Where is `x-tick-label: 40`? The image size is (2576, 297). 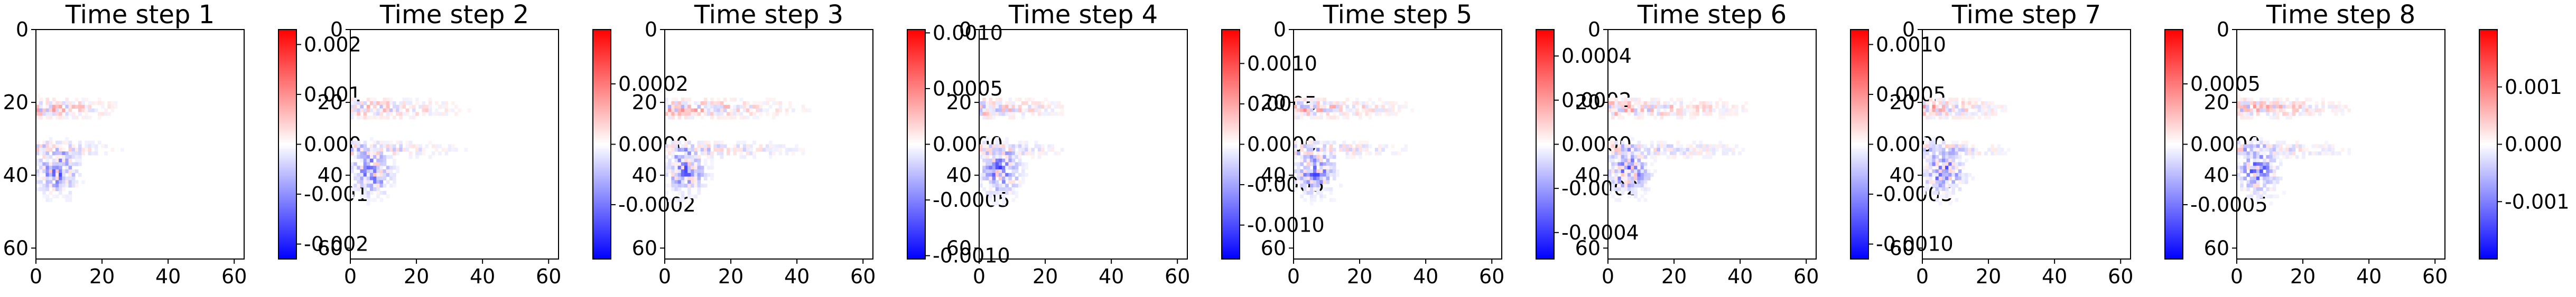
x-tick-label: 40 is located at coordinates (168, 276).